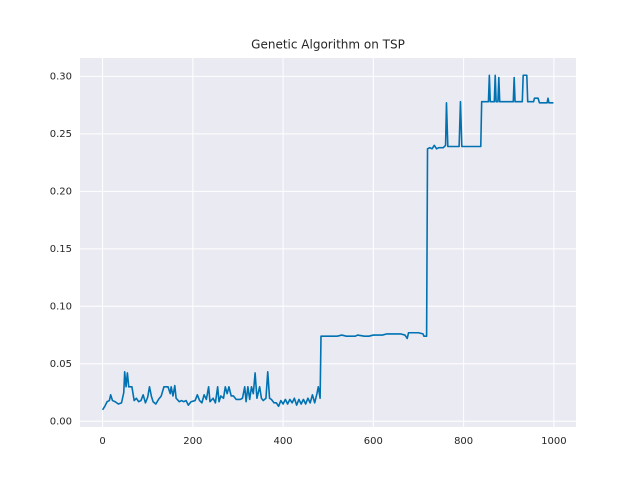 The width and height of the screenshot is (640, 484). I want to click on y-tick-label: 0.25, so click(61, 134).